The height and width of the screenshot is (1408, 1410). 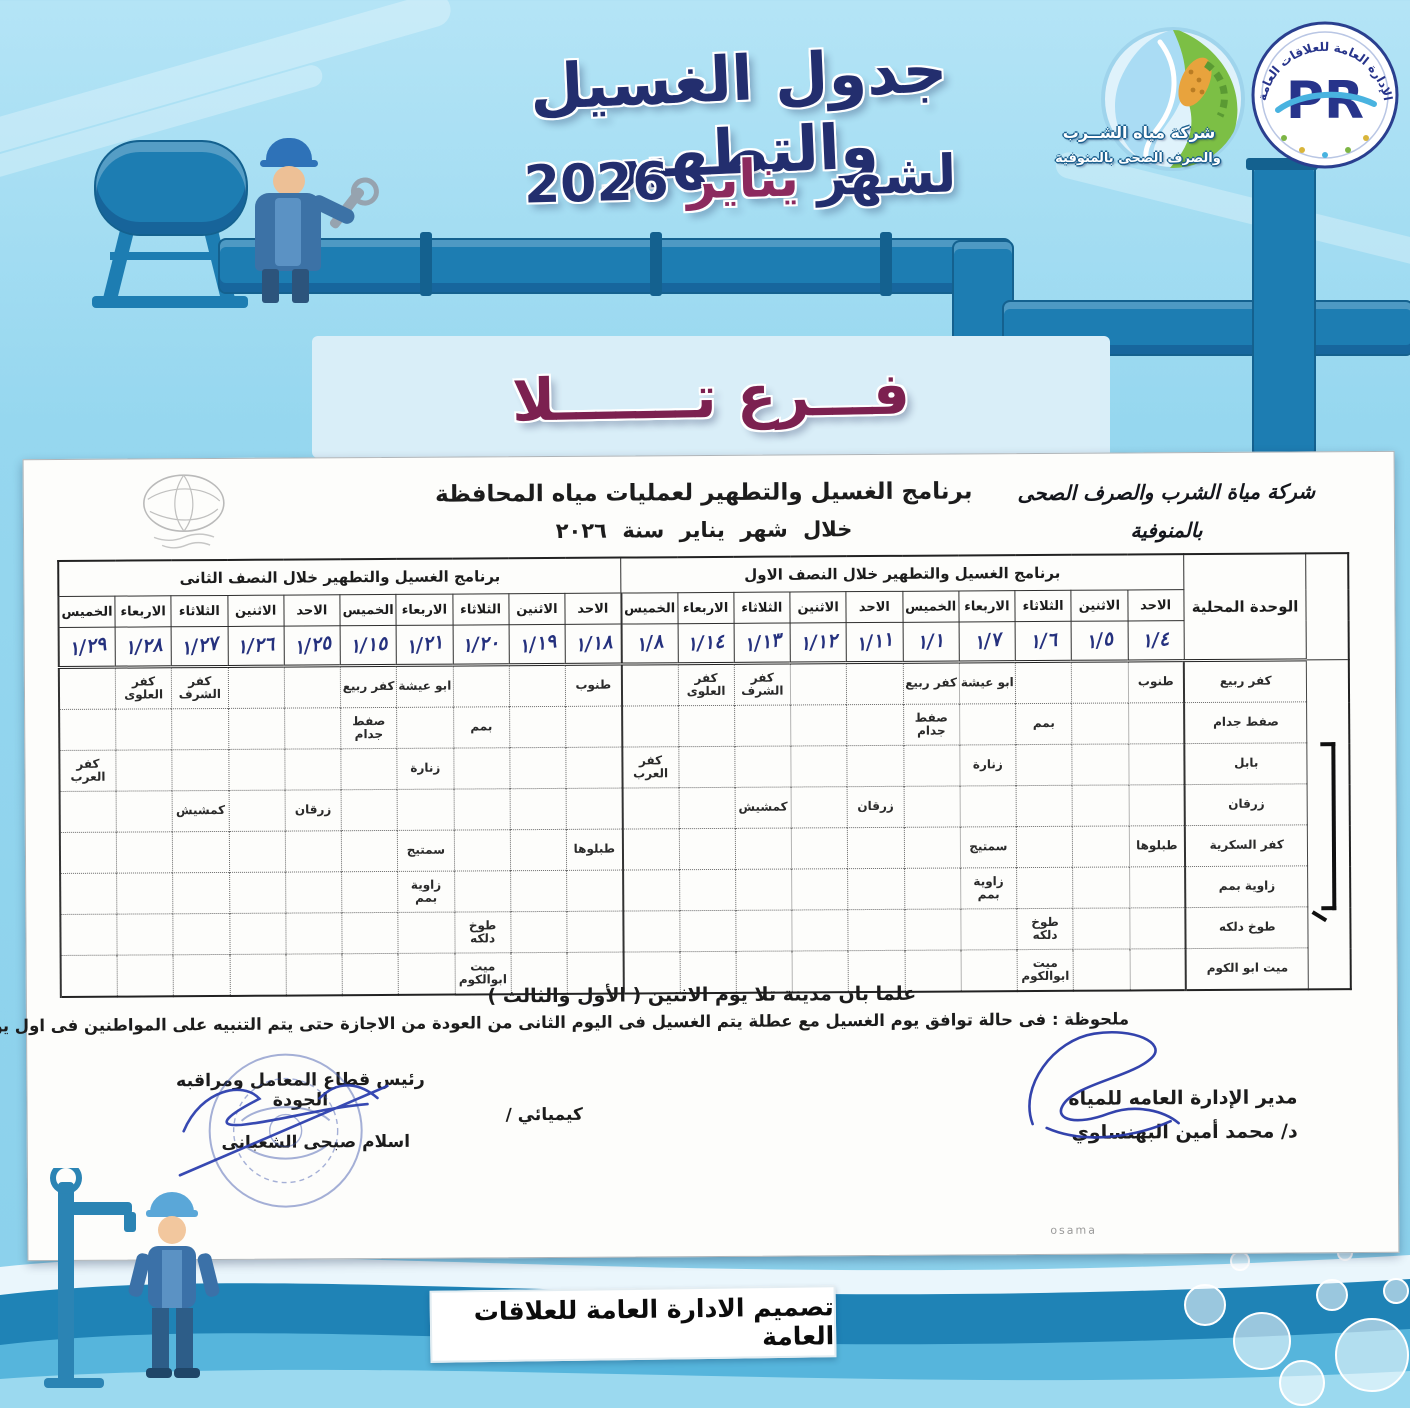 What do you see at coordinates (1247, 886) in the screenshot?
I see `unit-name: زاوية بمم` at bounding box center [1247, 886].